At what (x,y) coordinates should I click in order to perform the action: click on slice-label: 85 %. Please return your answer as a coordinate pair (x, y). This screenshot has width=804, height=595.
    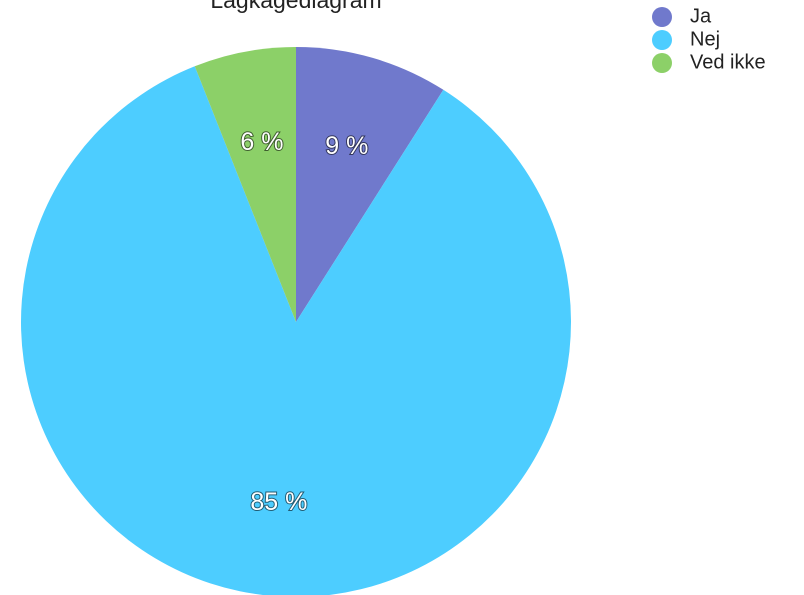
    Looking at the image, I should click on (278, 502).